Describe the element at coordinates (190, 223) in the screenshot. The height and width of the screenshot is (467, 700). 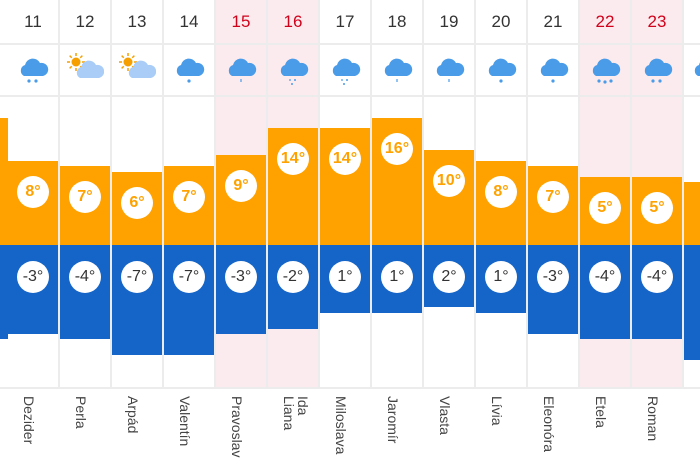
I see `day-column-14: 14 7° -7° Valentín` at that location.